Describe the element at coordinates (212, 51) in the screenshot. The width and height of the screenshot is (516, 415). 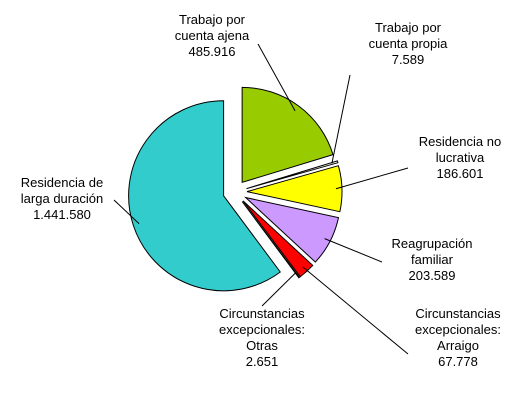
I see `value-label: 485.916` at that location.